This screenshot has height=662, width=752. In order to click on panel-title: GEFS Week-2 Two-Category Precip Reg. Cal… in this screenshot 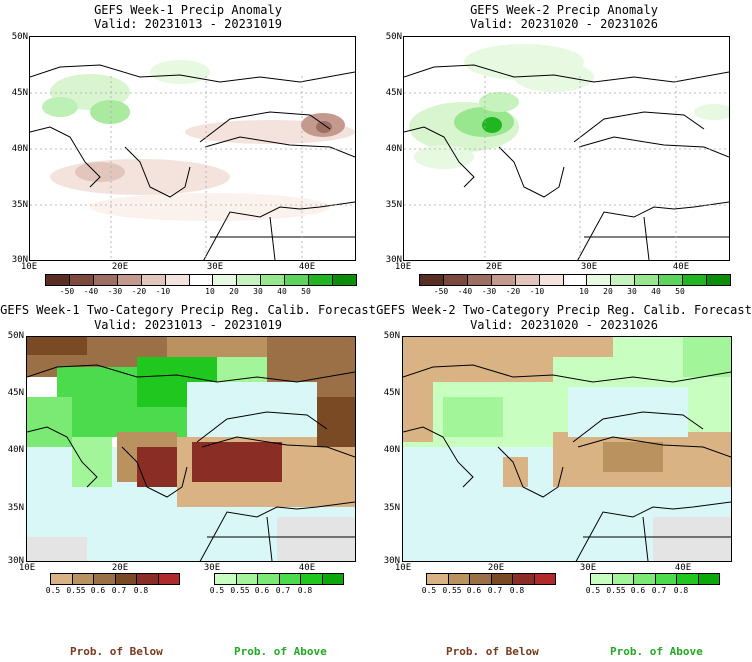, I will do `click(564, 310)`.